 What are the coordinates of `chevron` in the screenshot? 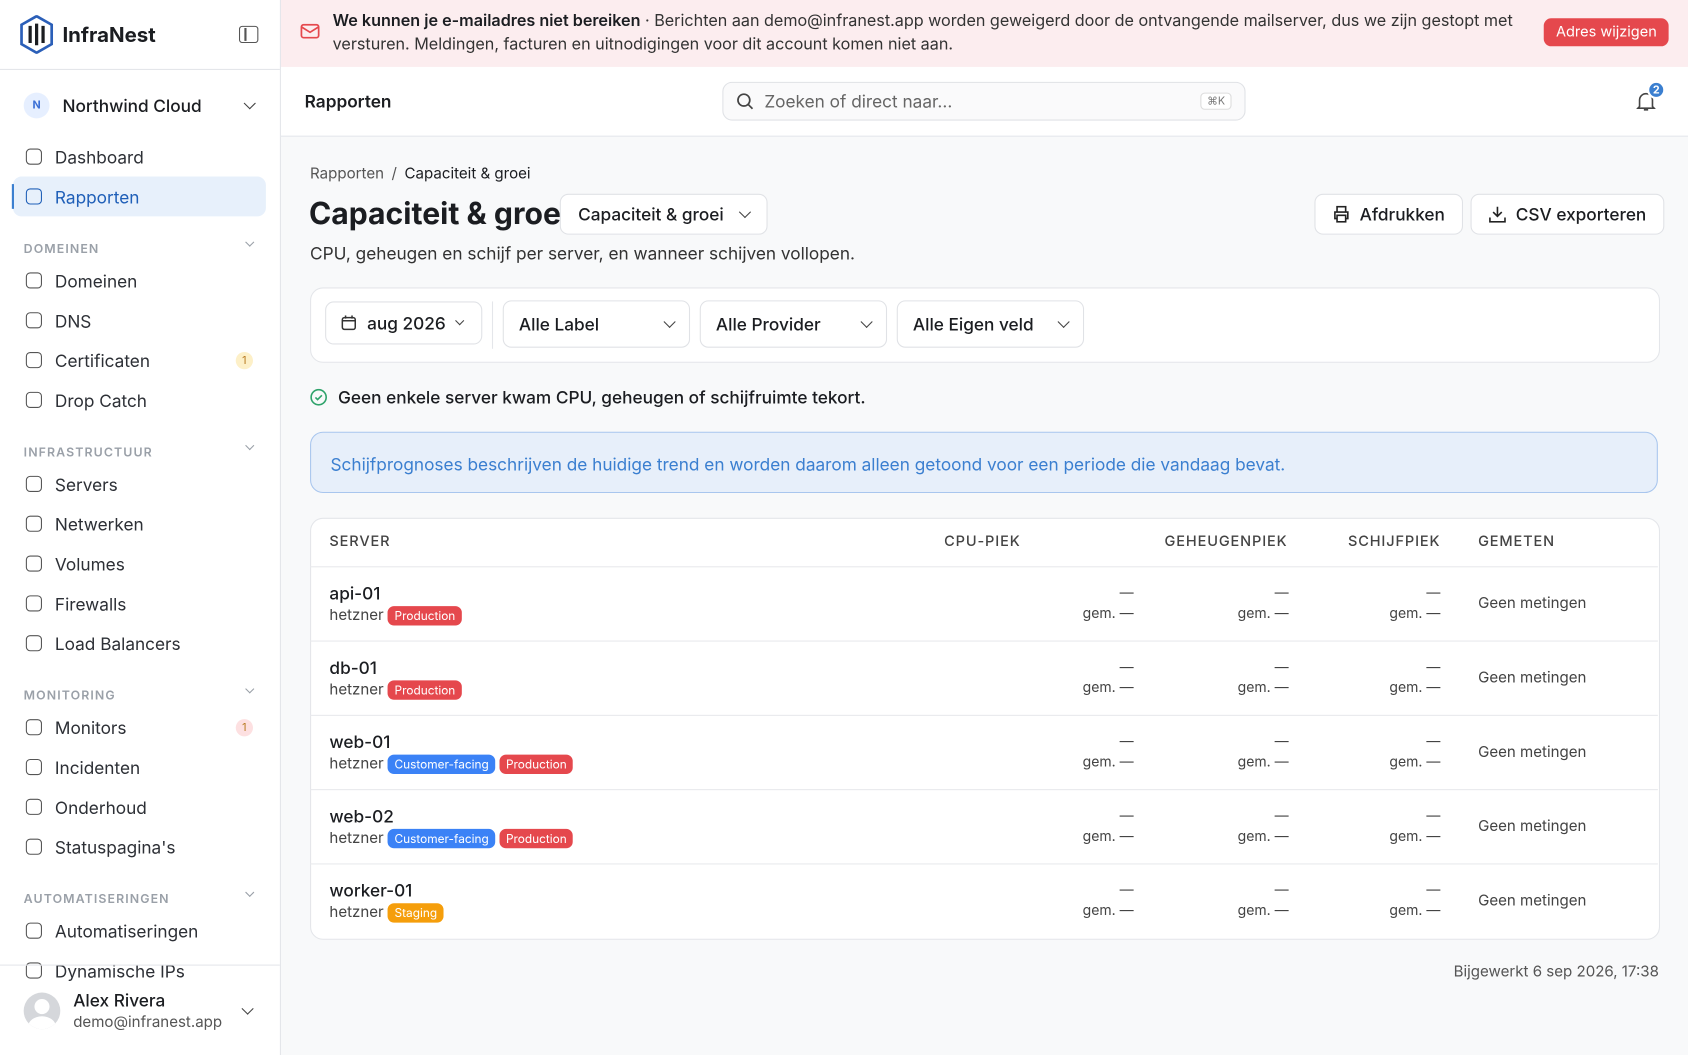 It's located at (250, 689).